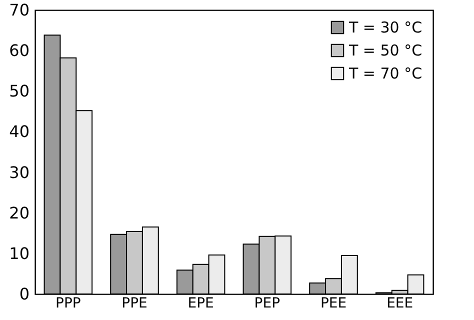  What do you see at coordinates (19, 91) in the screenshot?
I see `y-tick-label: 50` at bounding box center [19, 91].